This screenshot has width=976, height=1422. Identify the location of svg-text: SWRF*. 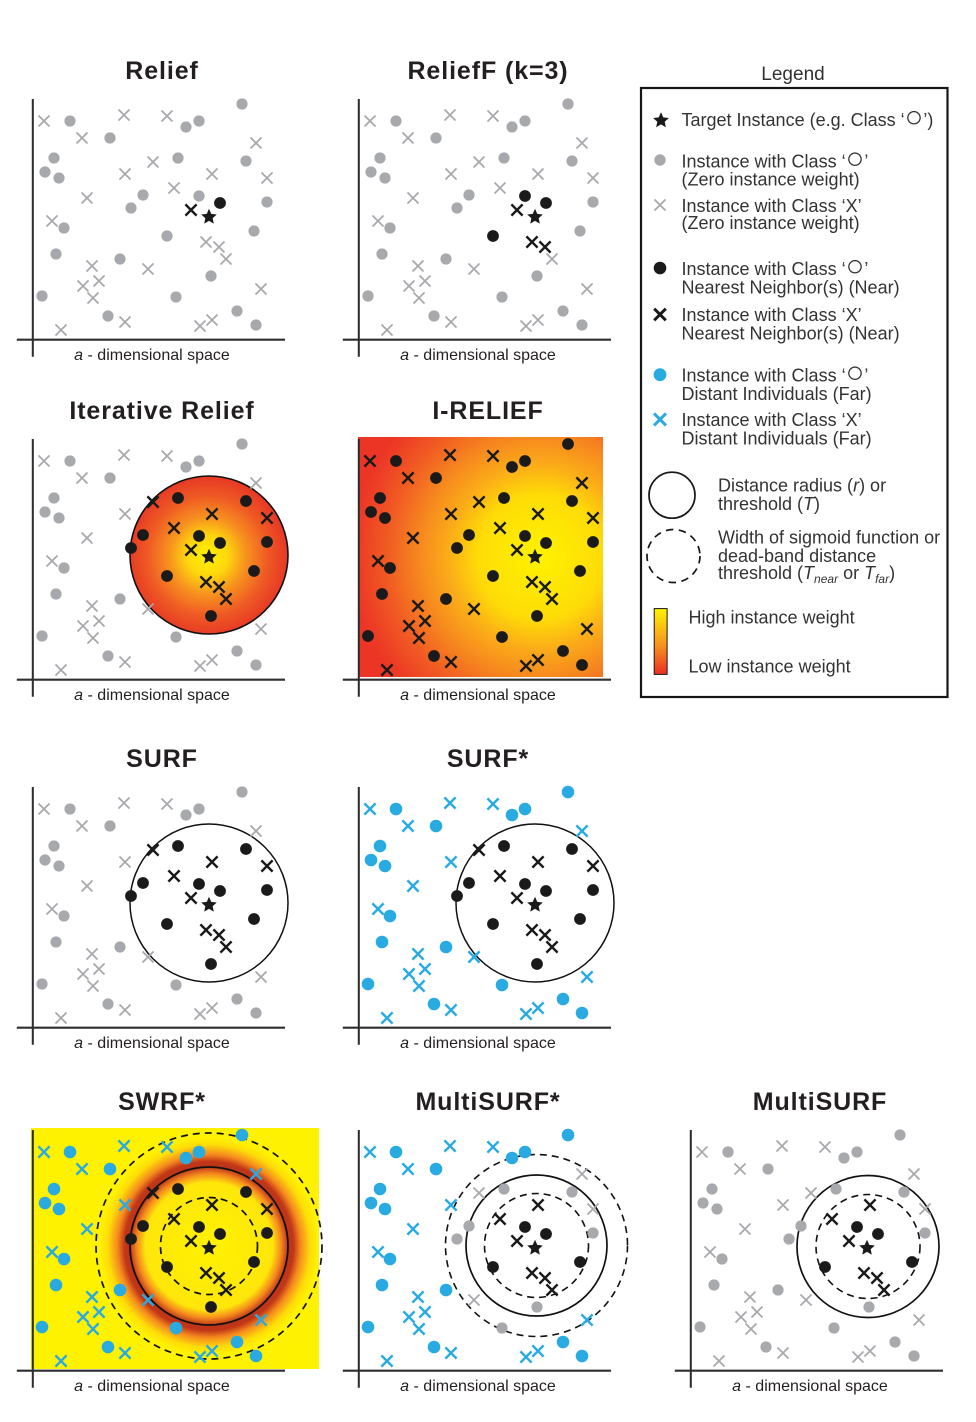
(162, 1102).